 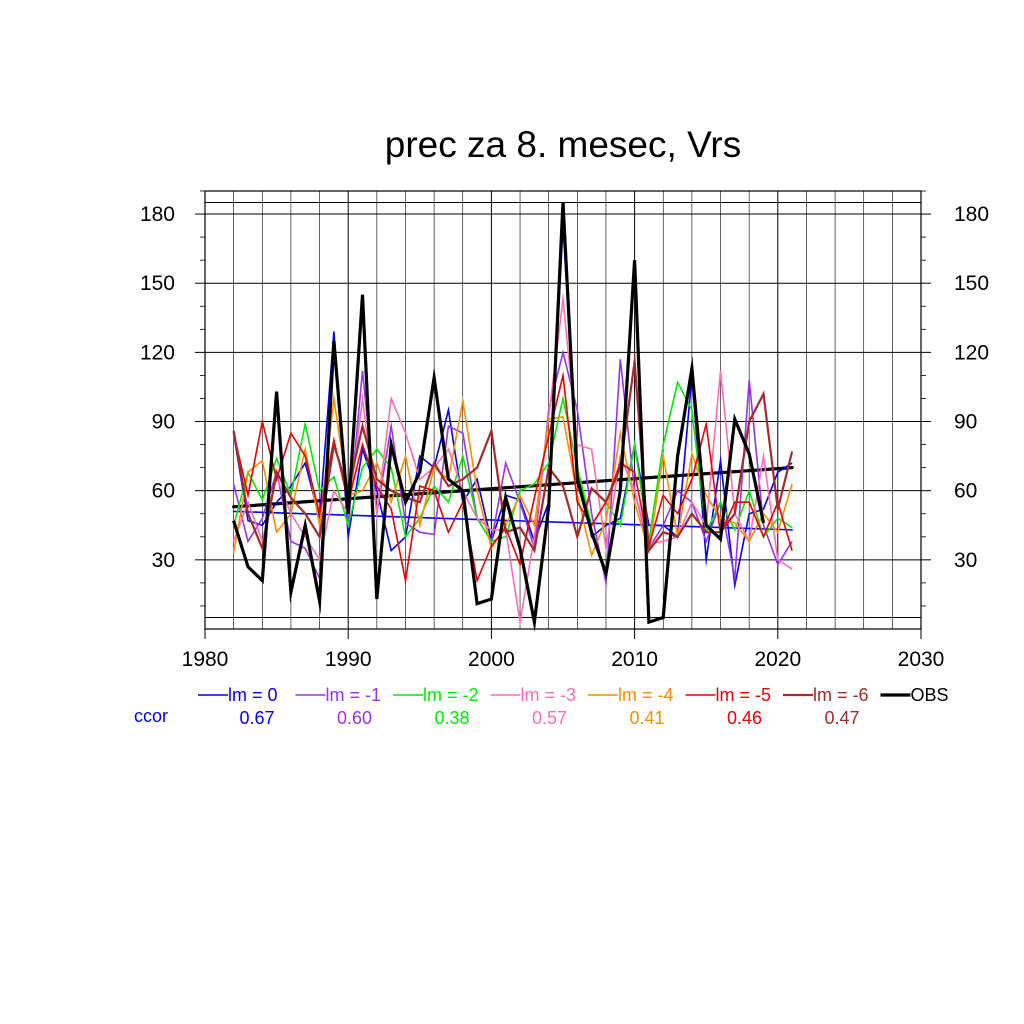 What do you see at coordinates (205, 659) in the screenshot?
I see `x-tick-label: 1980` at bounding box center [205, 659].